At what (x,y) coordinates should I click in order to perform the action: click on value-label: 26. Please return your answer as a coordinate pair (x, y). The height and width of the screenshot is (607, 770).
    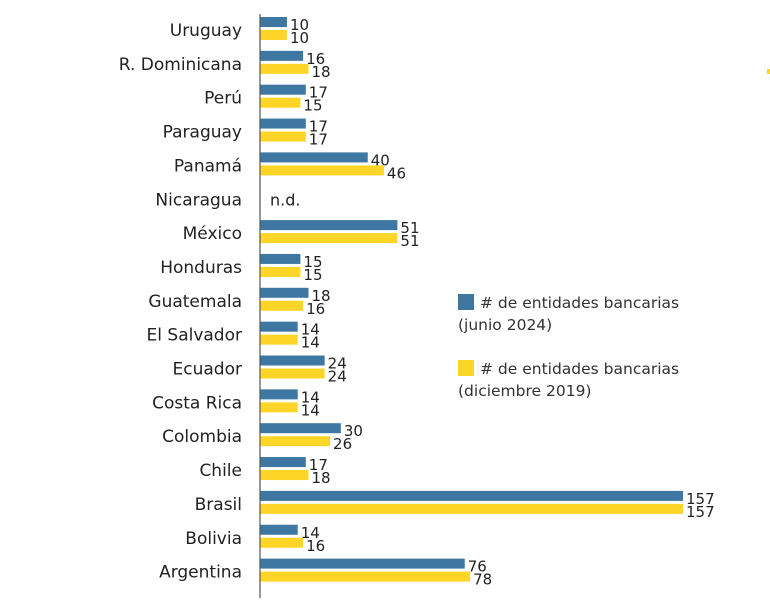
    Looking at the image, I should click on (342, 444).